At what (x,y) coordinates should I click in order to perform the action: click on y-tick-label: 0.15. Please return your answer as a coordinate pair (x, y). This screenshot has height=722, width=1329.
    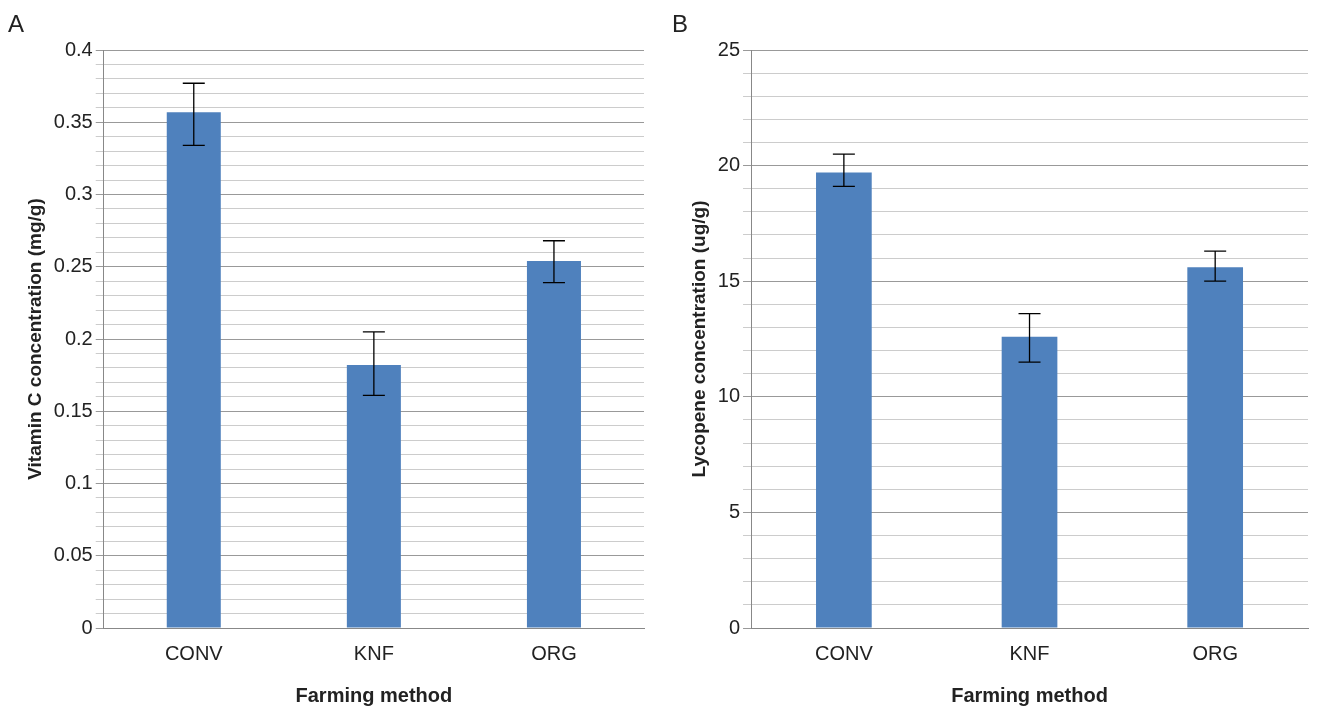
    Looking at the image, I should click on (73, 409).